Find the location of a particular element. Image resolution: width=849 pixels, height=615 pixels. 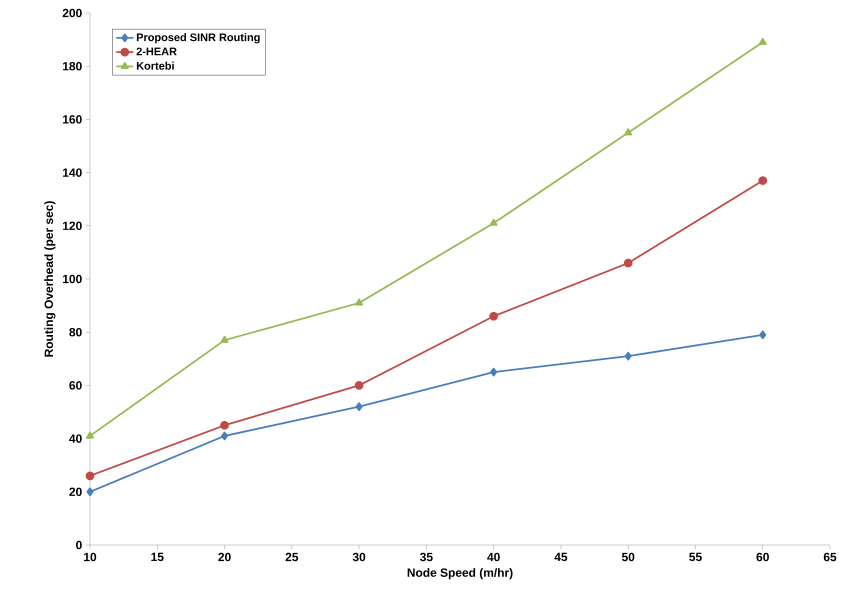

legend-label: Proposed SINR Routing is located at coordinates (198, 38).